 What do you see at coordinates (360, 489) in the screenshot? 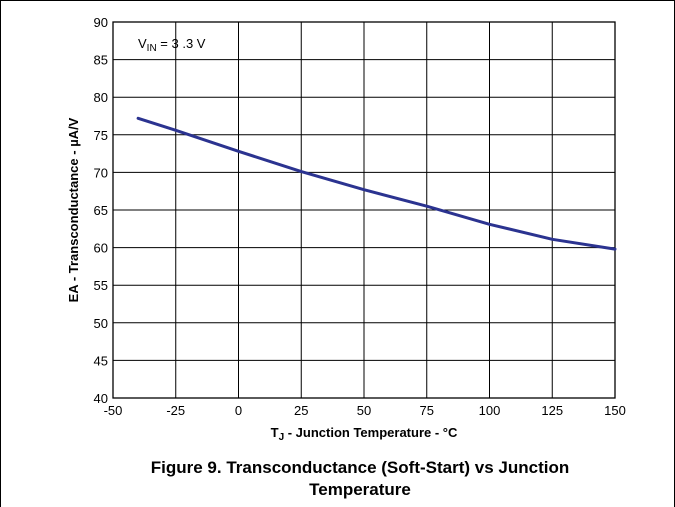
I see `figure-caption-line-2: Temperature` at bounding box center [360, 489].